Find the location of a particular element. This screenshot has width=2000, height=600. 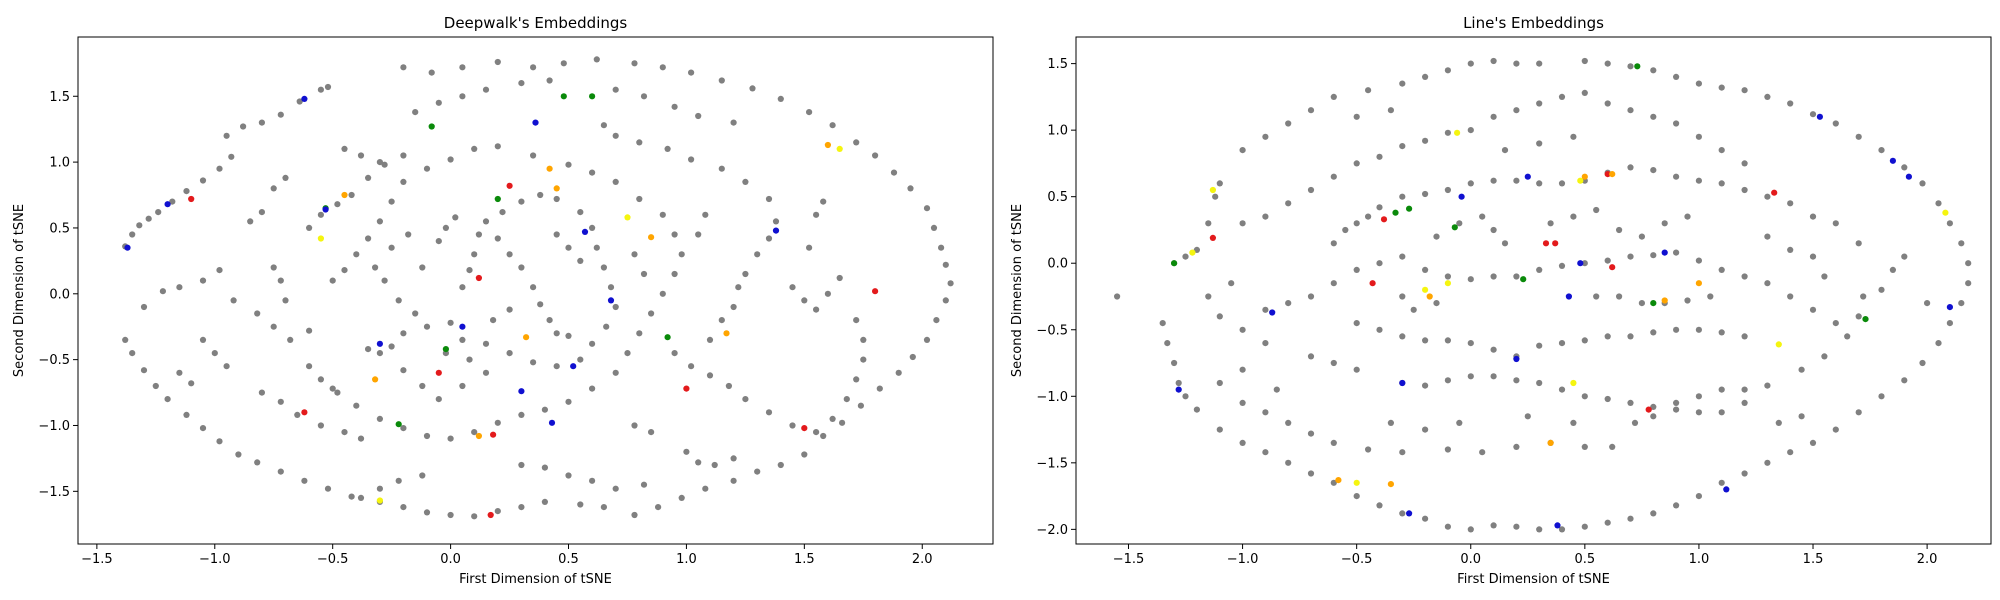

y-tick-label: −1.5 is located at coordinates (1052, 463).